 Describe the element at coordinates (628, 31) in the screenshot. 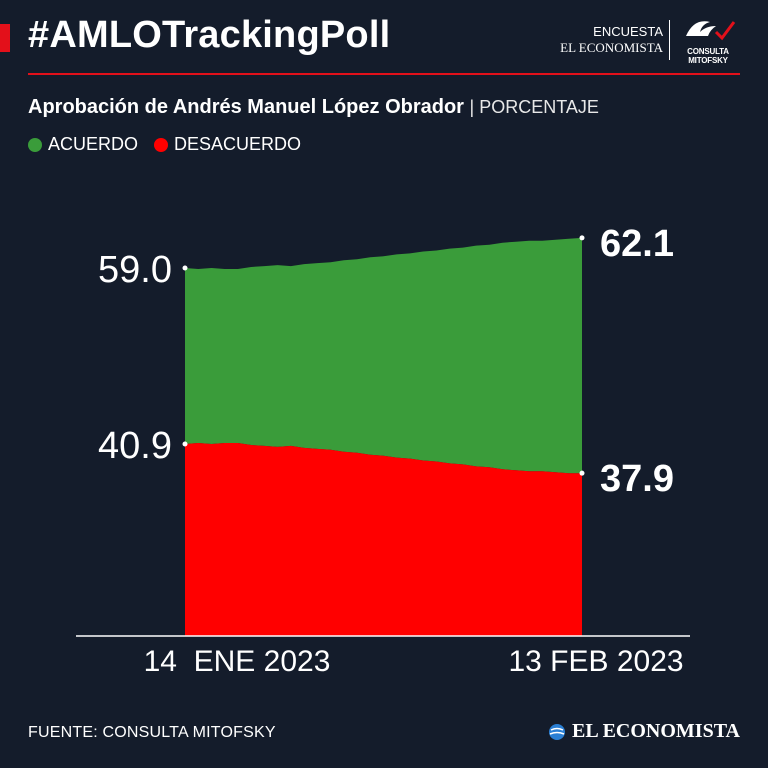

I see `brand-line-1: ENCUESTA` at that location.